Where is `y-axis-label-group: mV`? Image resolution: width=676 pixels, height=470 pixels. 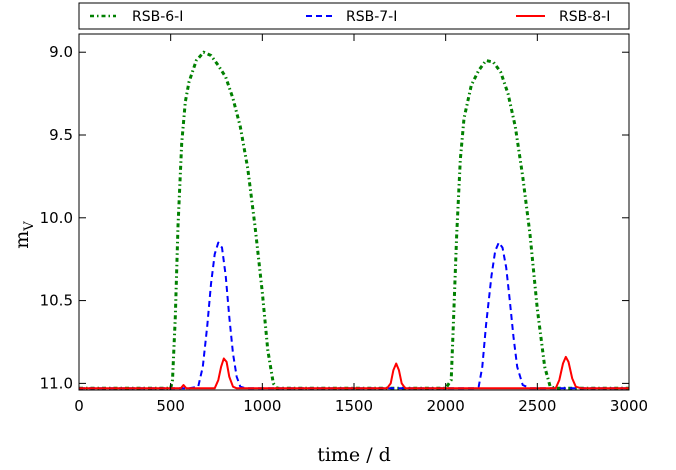
y-axis-label-group: mV is located at coordinates (24, 235).